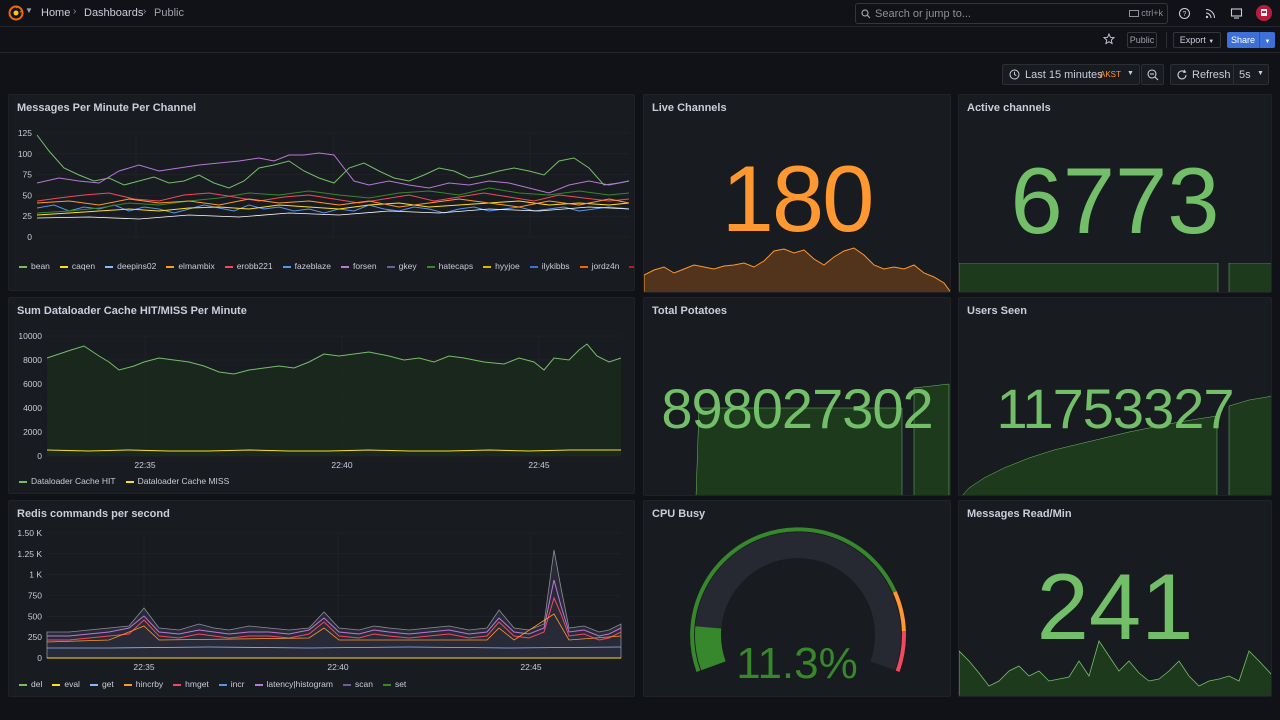 The width and height of the screenshot is (1280, 720). Describe the element at coordinates (631, 266) in the screenshot. I see `legend-item: nelkosamah` at that location.